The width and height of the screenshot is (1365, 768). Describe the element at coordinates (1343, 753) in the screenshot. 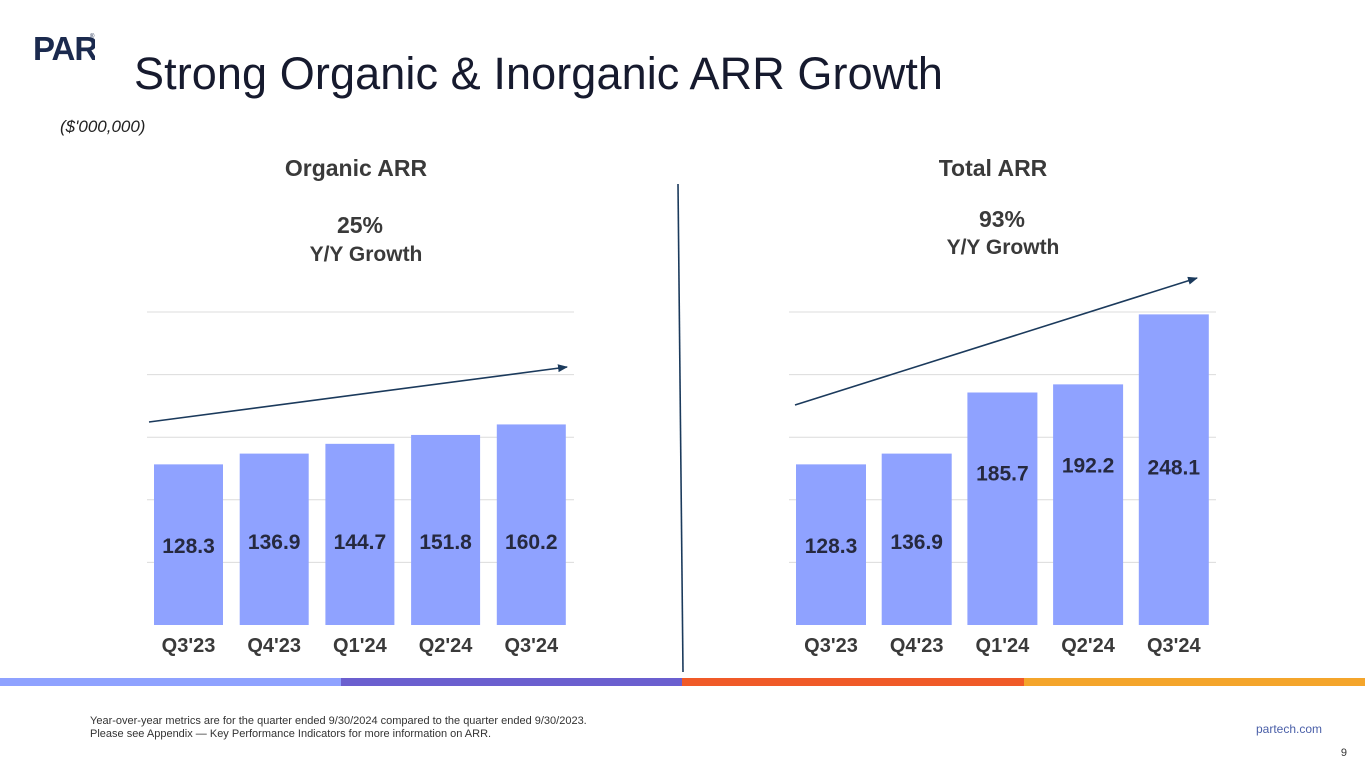

I see `page-number: 9` at that location.